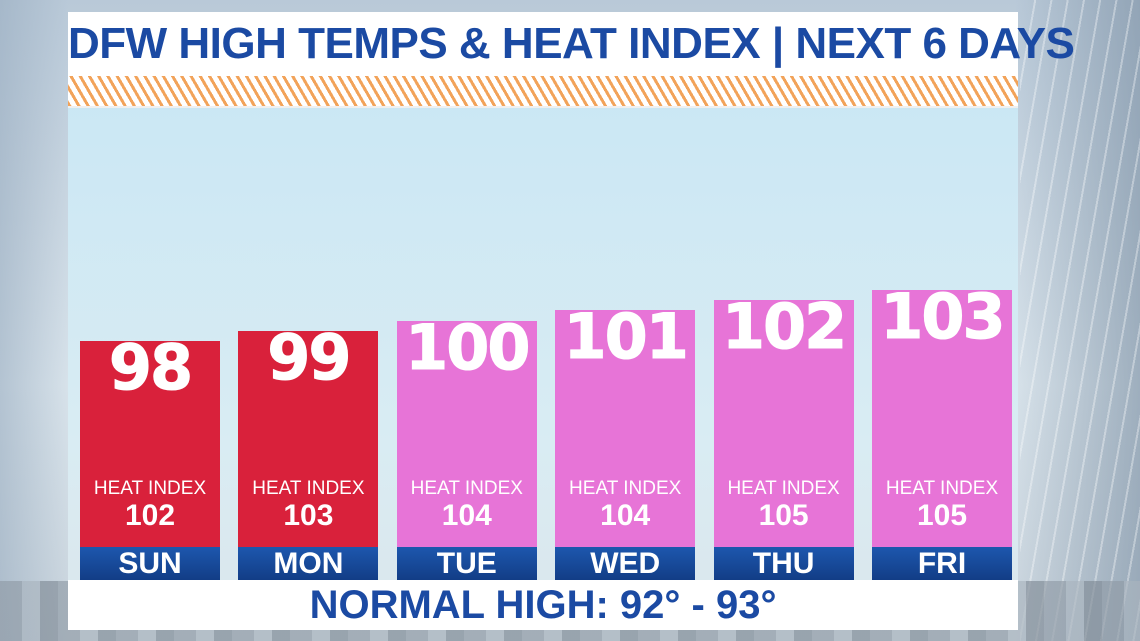 This screenshot has height=641, width=1140. Describe the element at coordinates (626, 337) in the screenshot. I see `high-temp-label: 101` at that location.